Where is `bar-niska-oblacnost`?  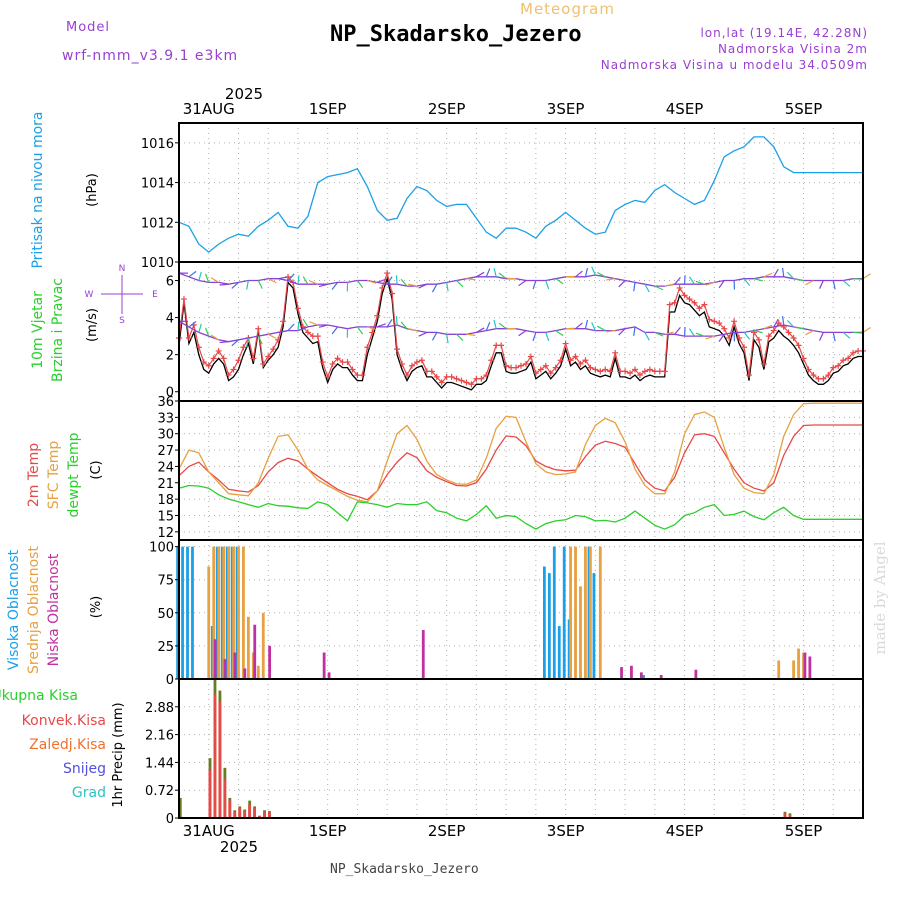
bar-niska-oblacnost is located at coordinates (329, 675).